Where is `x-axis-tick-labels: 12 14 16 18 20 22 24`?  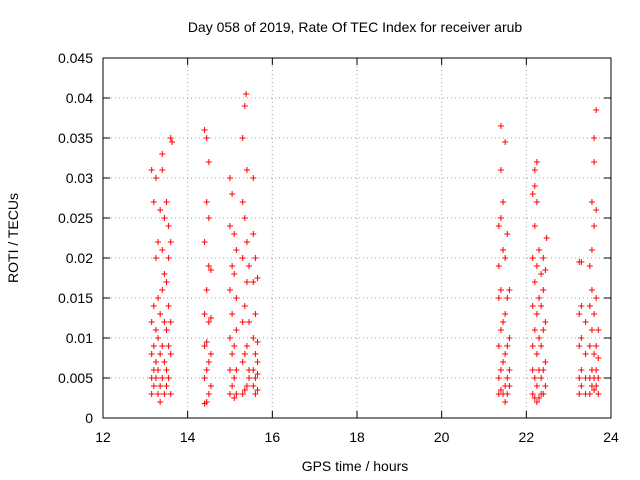 x-axis-tick-labels: 12 14 16 18 20 22 24 is located at coordinates (357, 437).